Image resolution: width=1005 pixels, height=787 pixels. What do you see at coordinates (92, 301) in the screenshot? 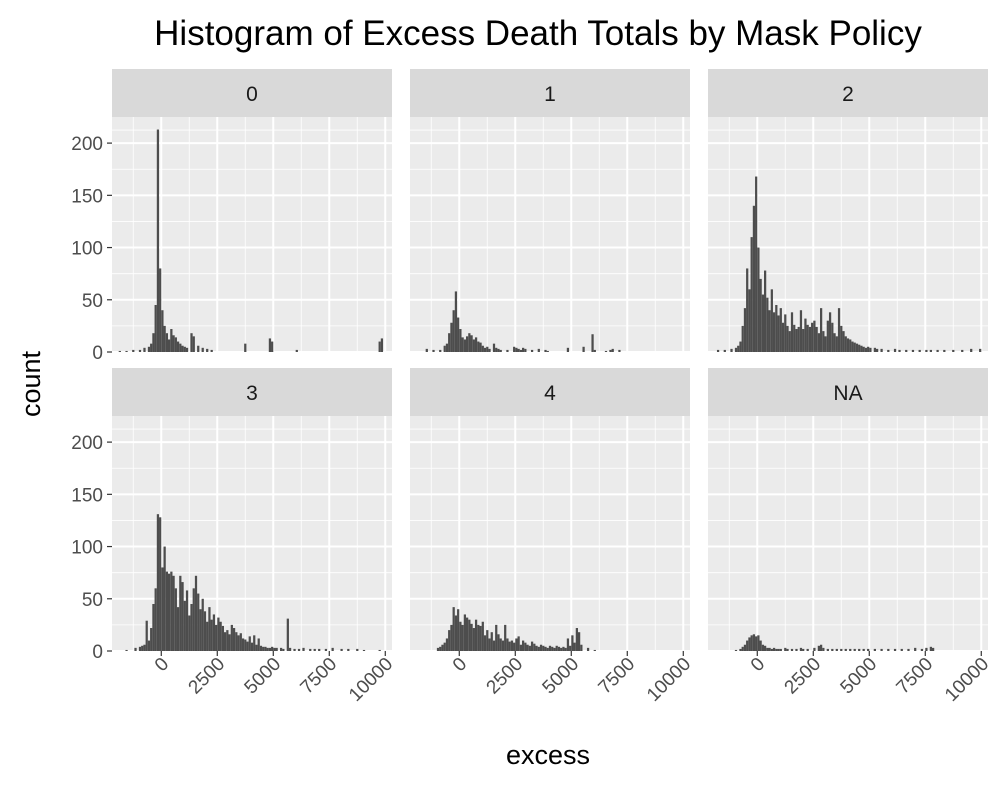
I see `y-tick-label: 50` at bounding box center [92, 301].